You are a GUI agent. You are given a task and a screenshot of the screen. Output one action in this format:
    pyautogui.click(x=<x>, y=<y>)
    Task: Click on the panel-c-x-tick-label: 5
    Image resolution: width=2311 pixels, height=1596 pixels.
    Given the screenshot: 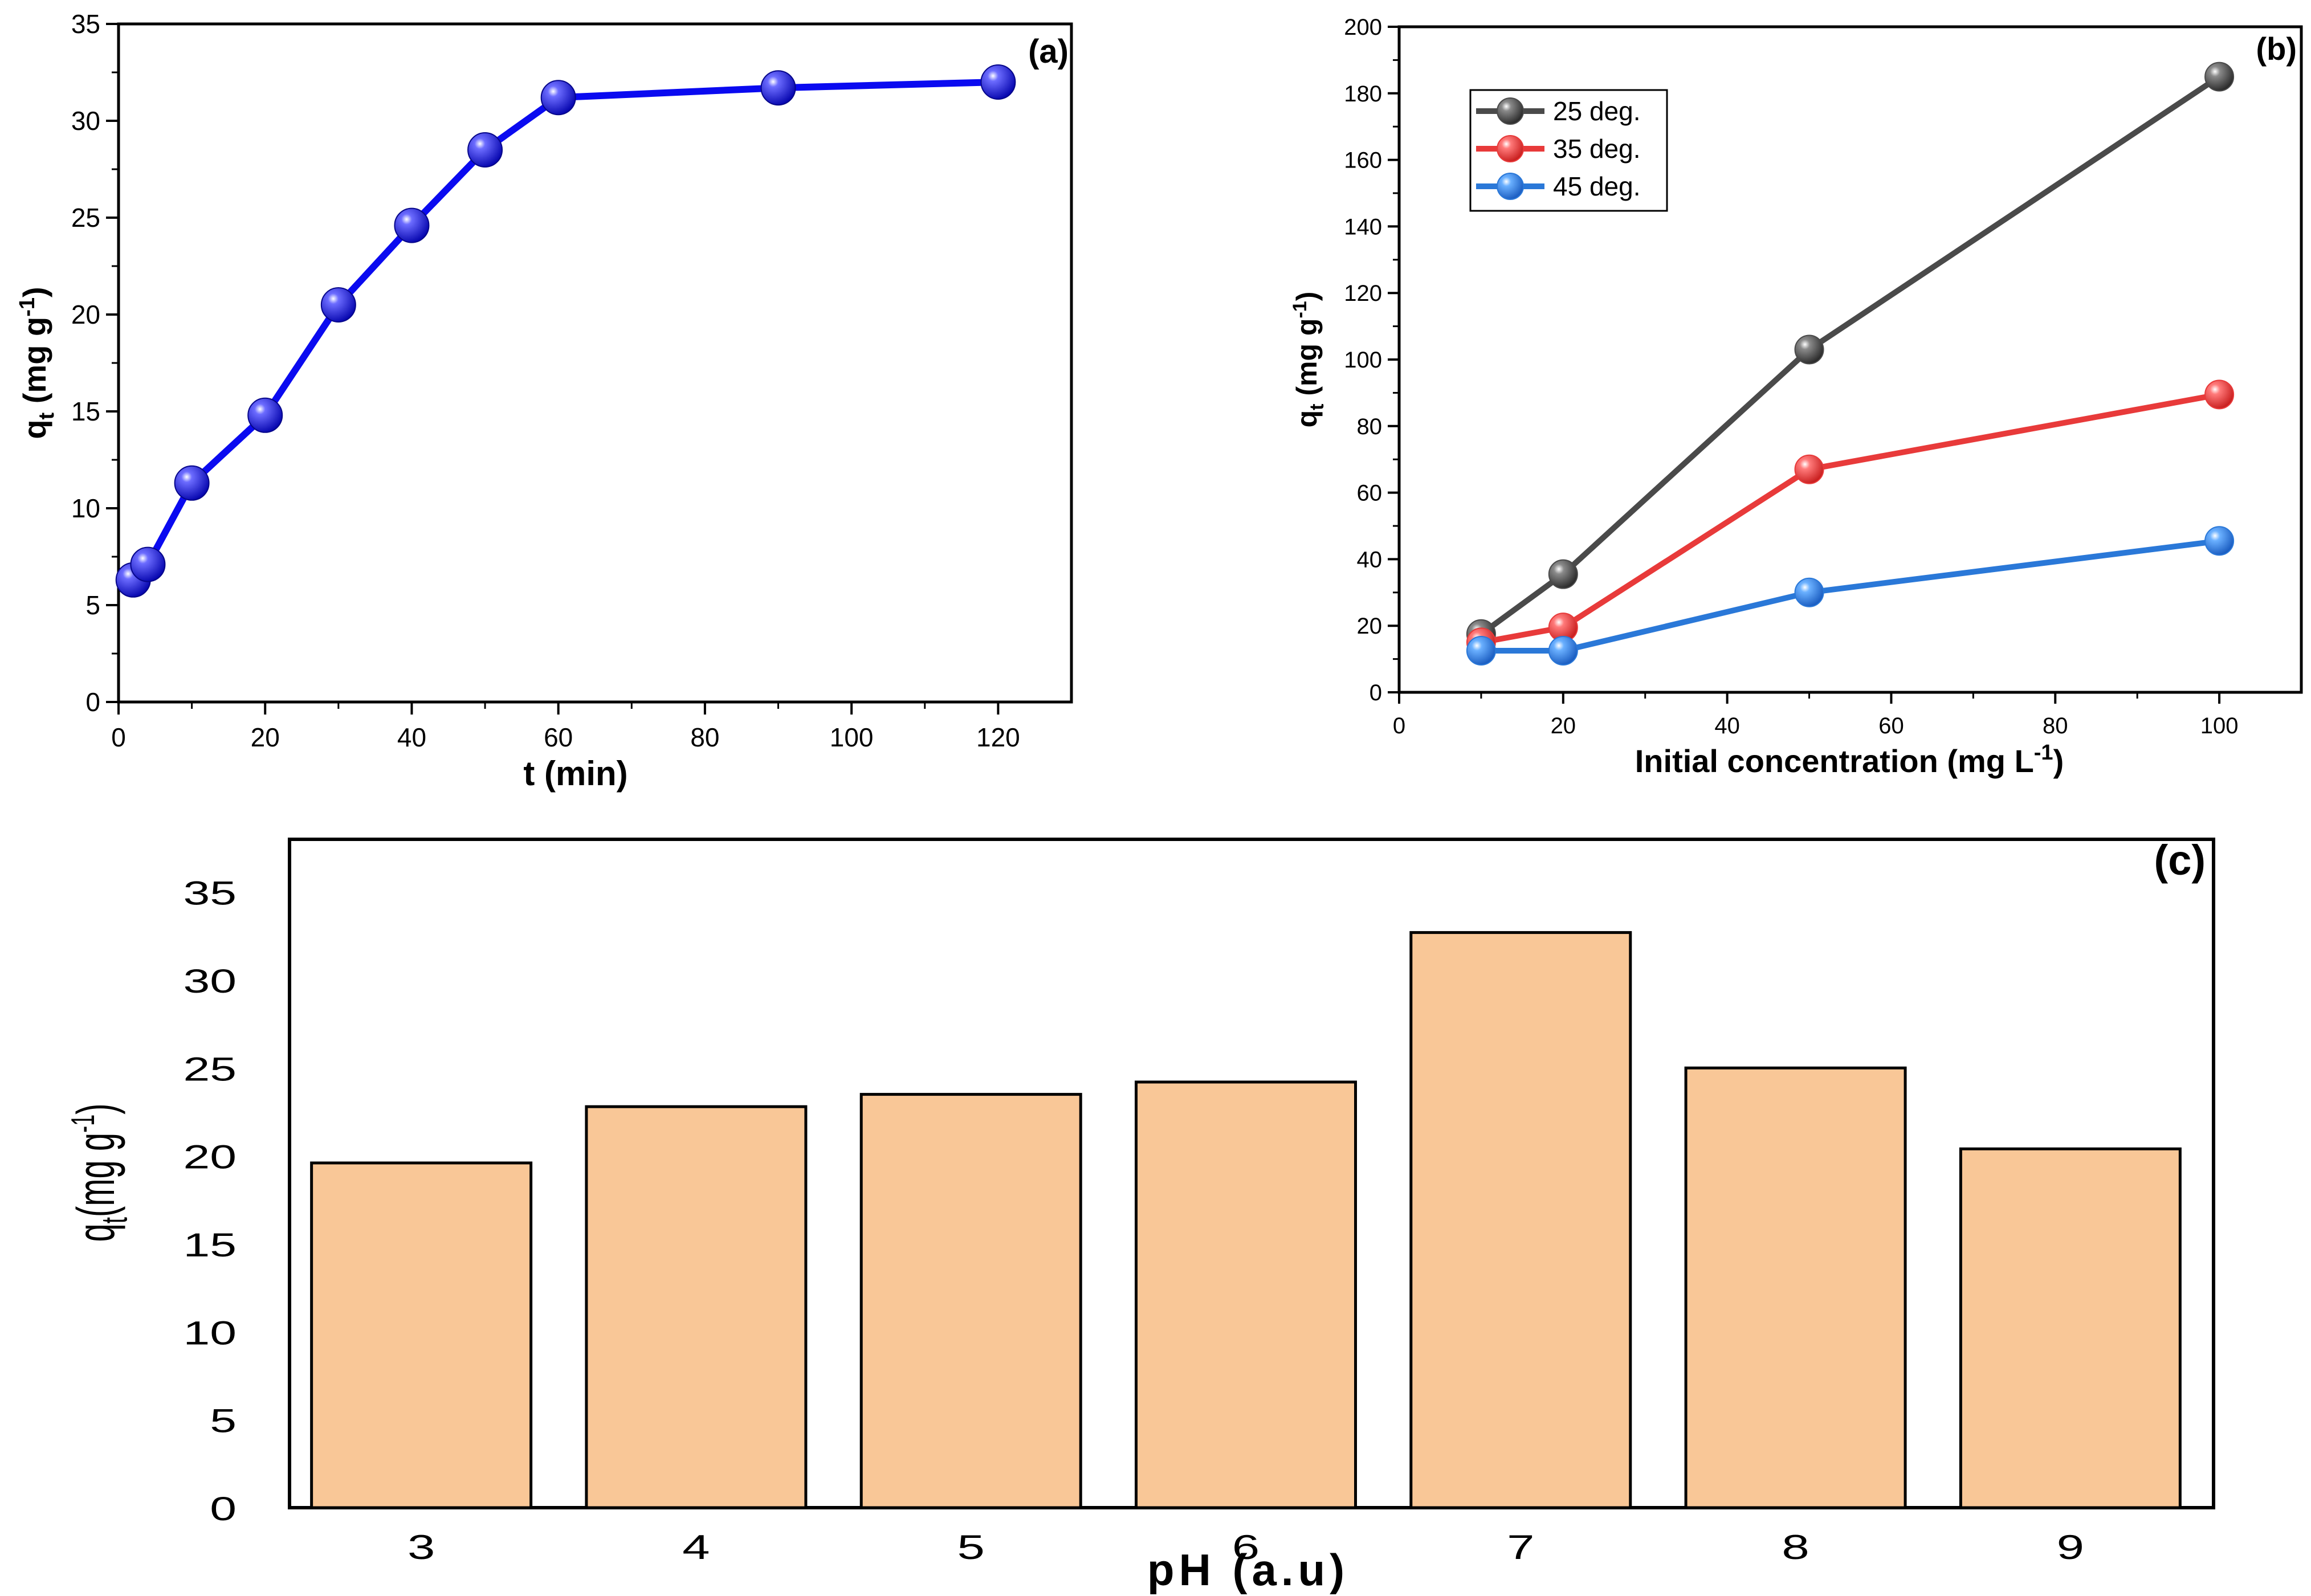 What is the action you would take?
    pyautogui.click(x=971, y=1547)
    